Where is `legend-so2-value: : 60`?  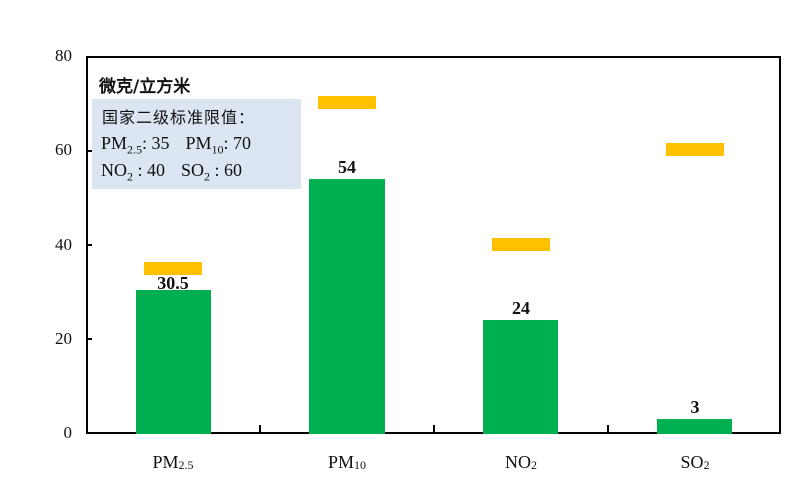 legend-so2-value: : 60 is located at coordinates (226, 170).